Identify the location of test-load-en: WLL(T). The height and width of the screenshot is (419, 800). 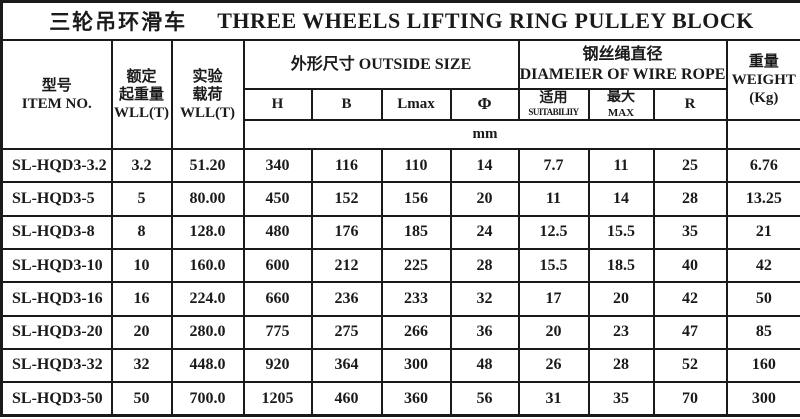
(207, 112).